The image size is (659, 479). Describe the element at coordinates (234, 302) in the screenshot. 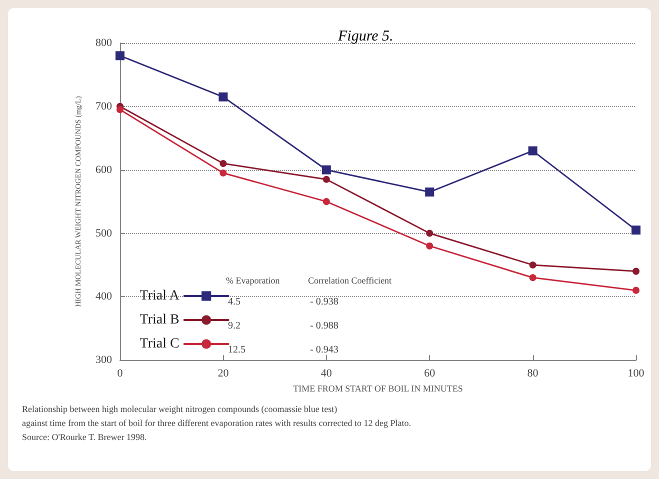

I see `annotation: 4.5` at that location.